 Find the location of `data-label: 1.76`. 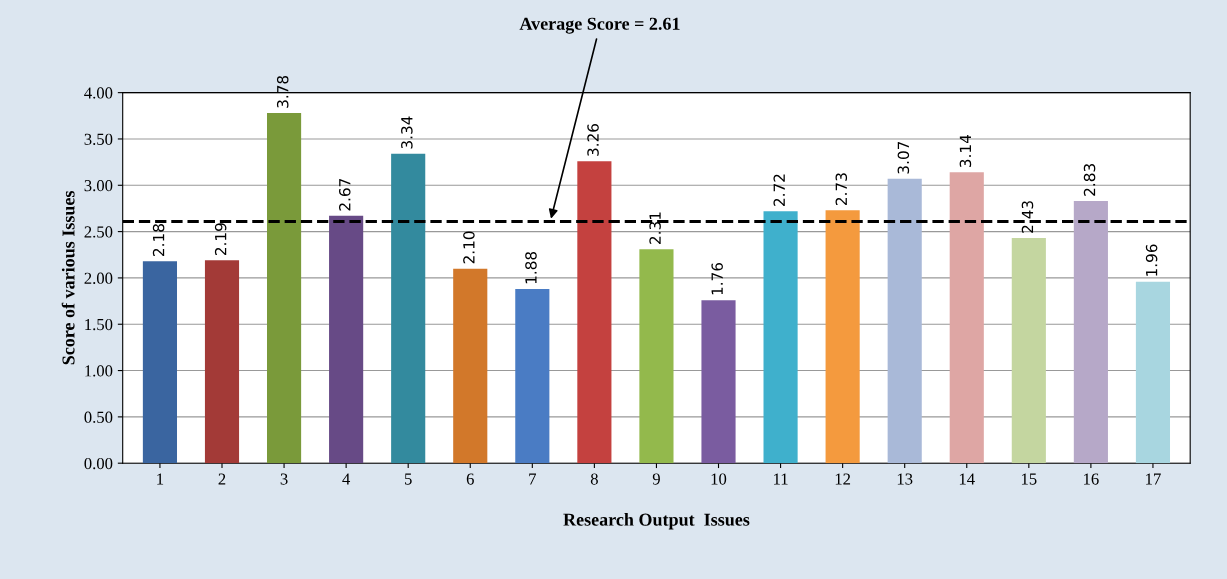

data-label: 1.76 is located at coordinates (717, 278).